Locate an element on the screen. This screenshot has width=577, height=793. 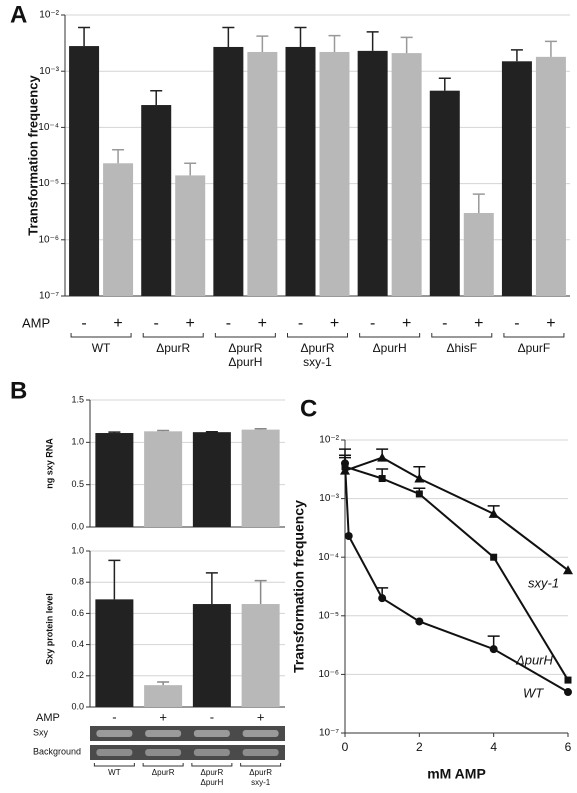
y-tick-label: 0.5 is located at coordinates (77, 484).